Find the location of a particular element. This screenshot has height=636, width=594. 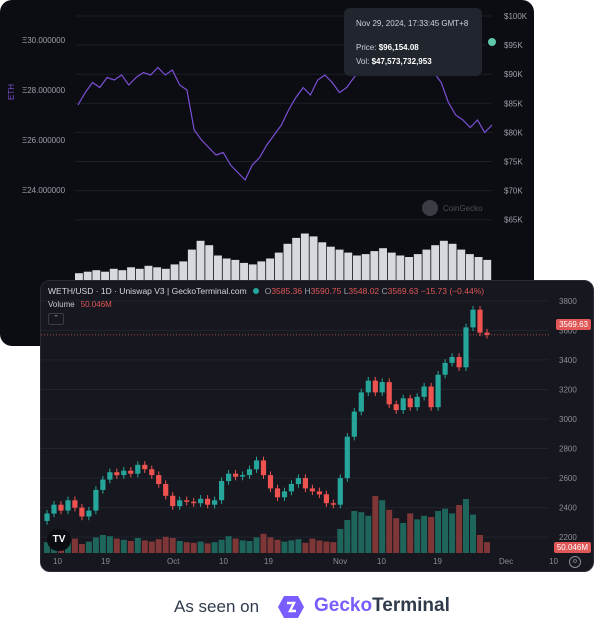

left-axis-tick: Ξ30.000000 is located at coordinates (44, 40).